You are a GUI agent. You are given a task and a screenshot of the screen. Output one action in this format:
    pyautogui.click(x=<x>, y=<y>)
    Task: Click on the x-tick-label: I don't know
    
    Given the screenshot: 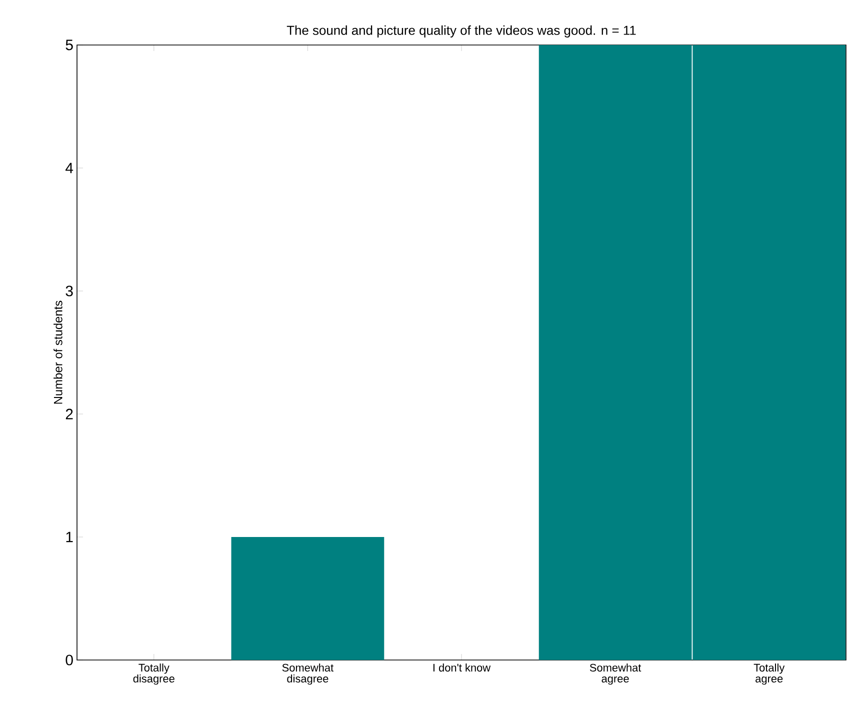 What is the action you would take?
    pyautogui.click(x=462, y=668)
    